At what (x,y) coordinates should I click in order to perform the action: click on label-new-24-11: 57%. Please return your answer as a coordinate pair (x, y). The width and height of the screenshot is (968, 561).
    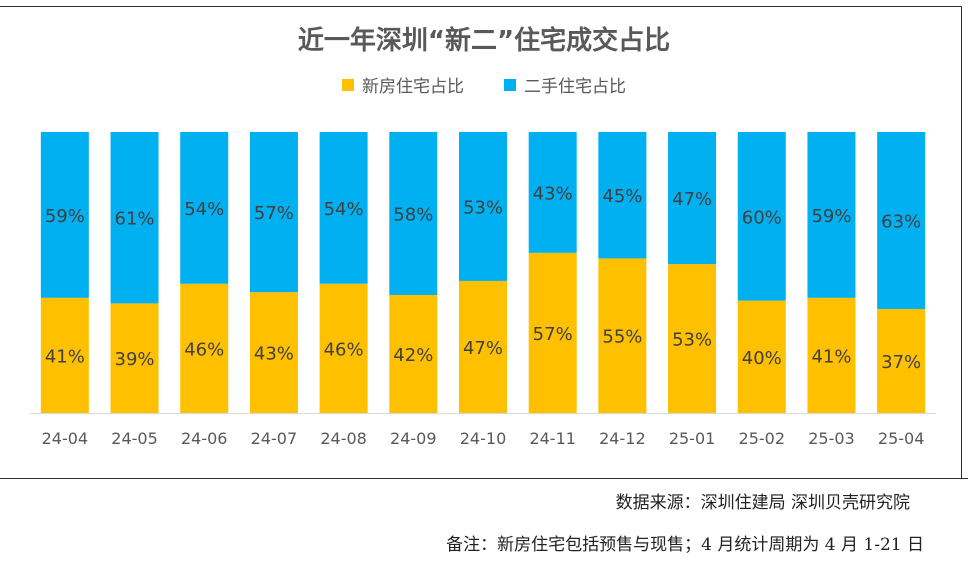
    Looking at the image, I should click on (553, 334).